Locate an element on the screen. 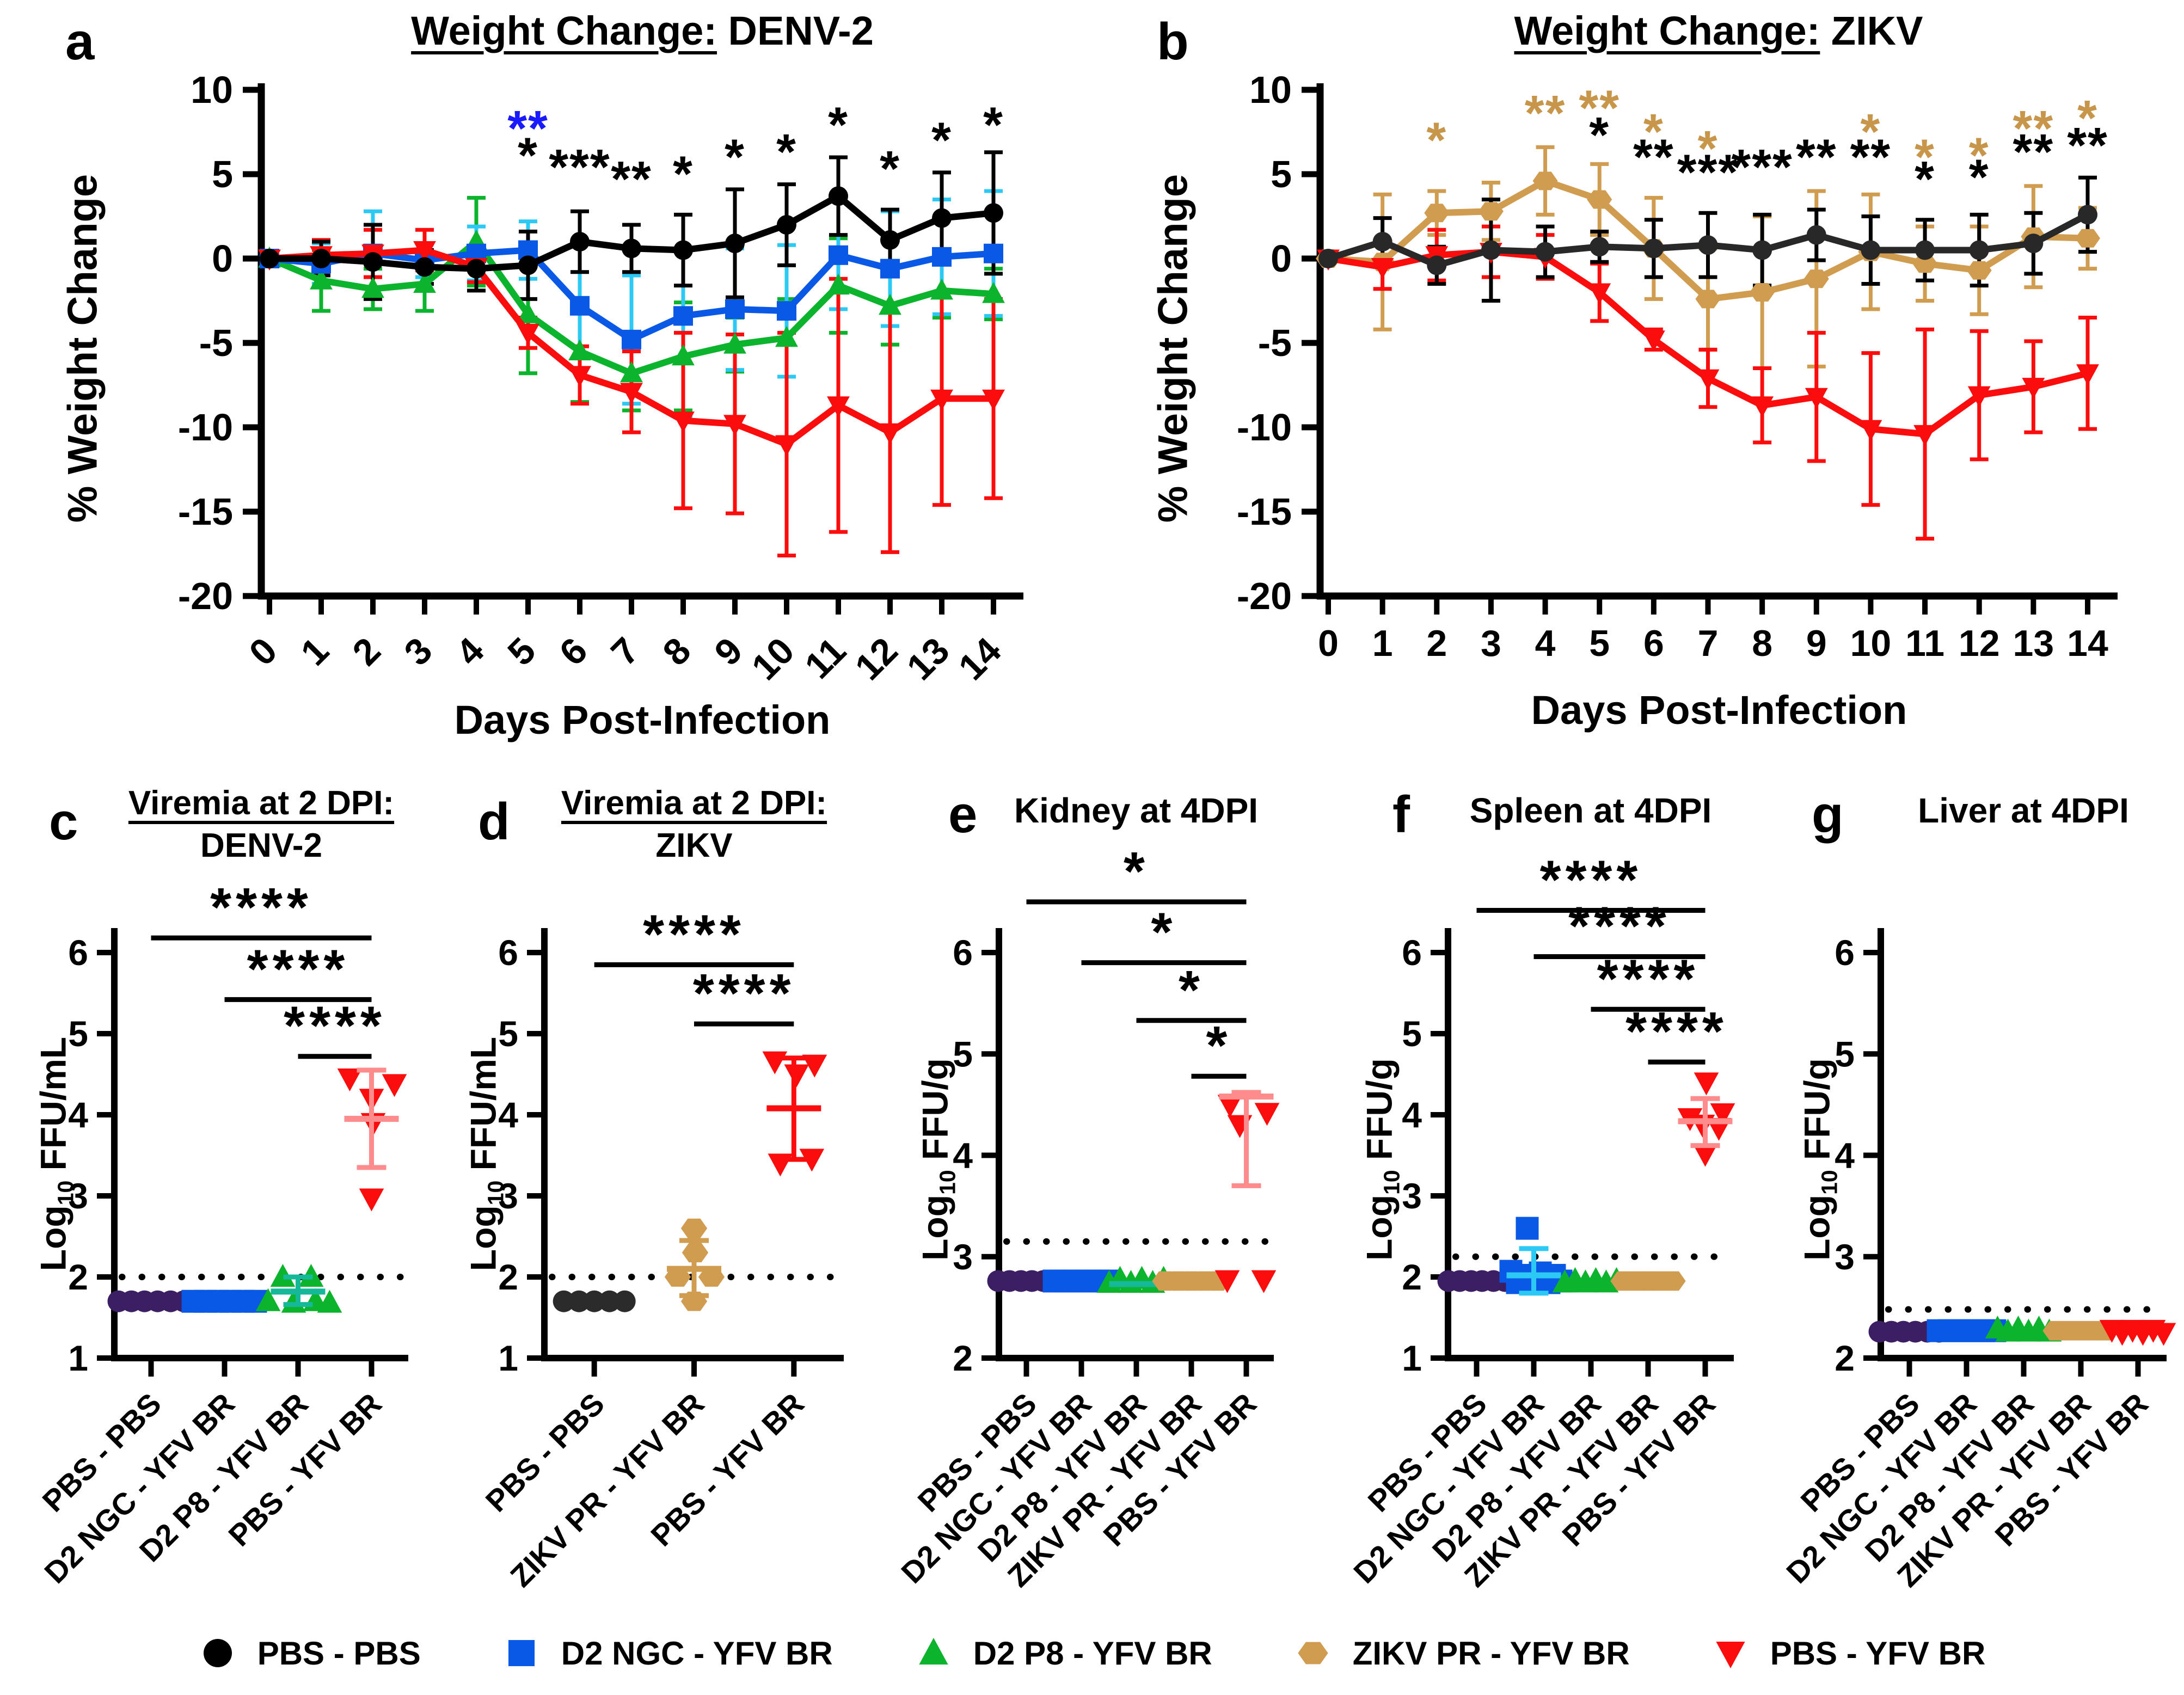 The height and width of the screenshot is (1695, 2184). legend-label: PBS - PBS is located at coordinates (339, 1653).